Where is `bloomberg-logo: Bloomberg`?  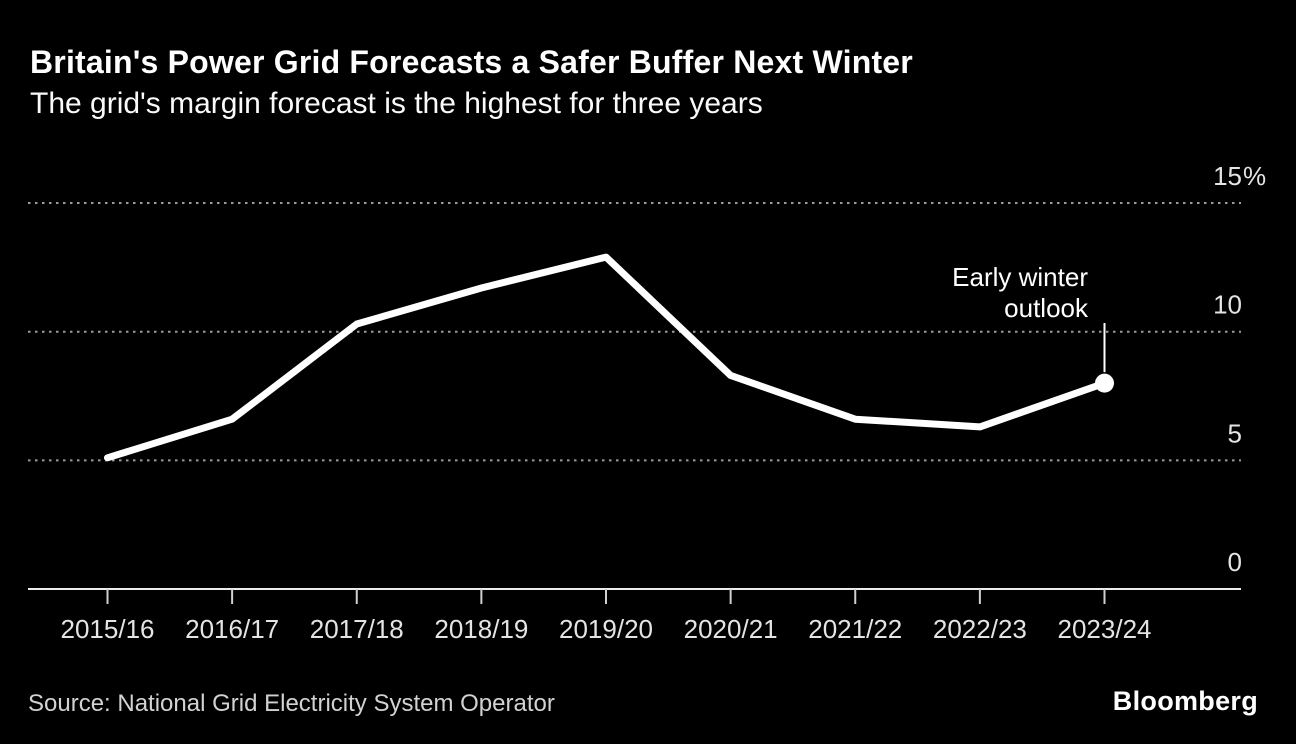 bloomberg-logo: Bloomberg is located at coordinates (1185, 701).